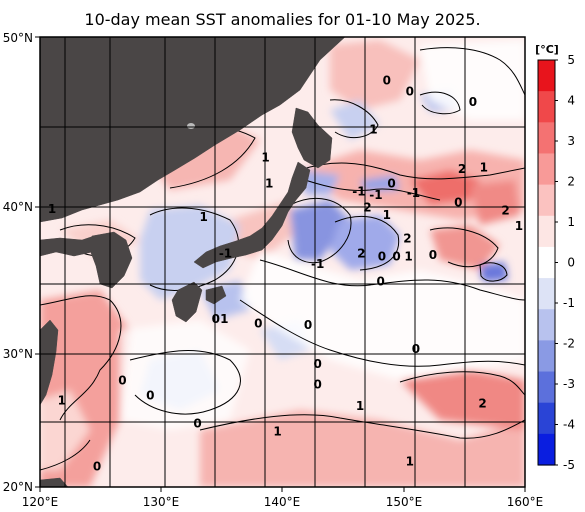 The width and height of the screenshot is (585, 512). I want to click on lon-tick-label: 160°E, so click(525, 502).